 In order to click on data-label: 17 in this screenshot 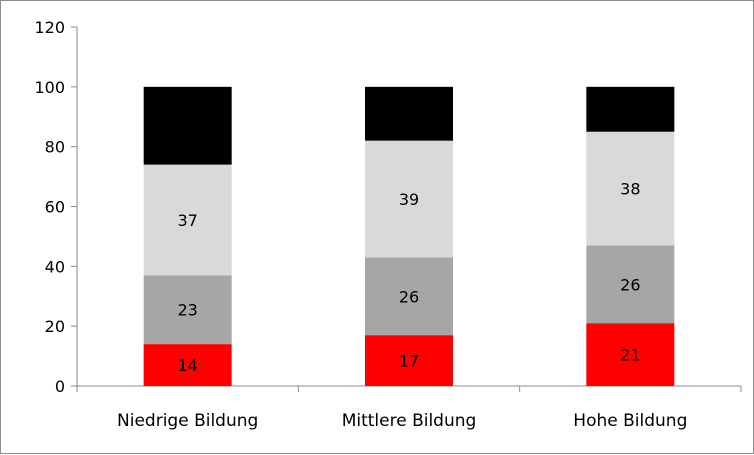, I will do `click(409, 361)`.